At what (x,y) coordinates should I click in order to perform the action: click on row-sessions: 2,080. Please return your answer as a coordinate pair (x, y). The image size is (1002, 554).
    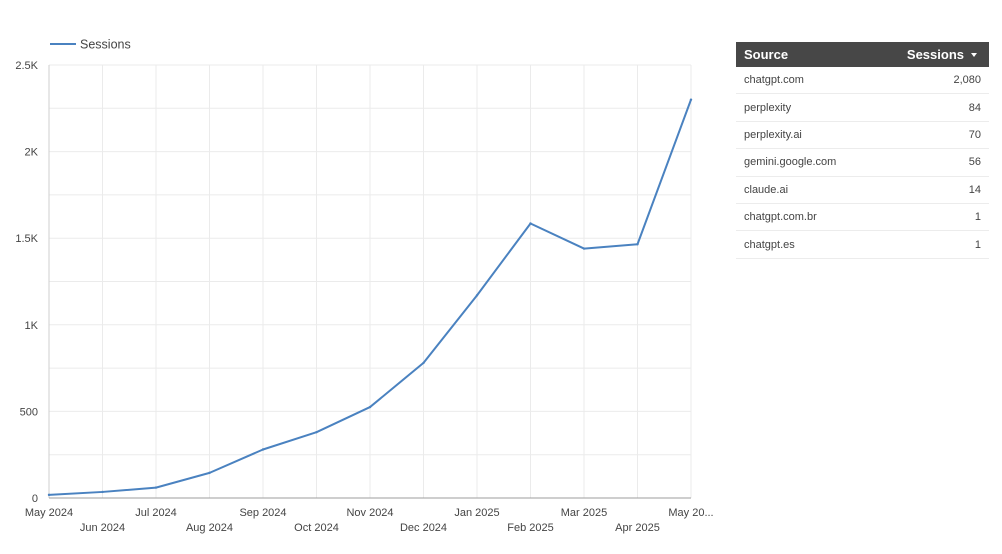
    Looking at the image, I should click on (967, 80).